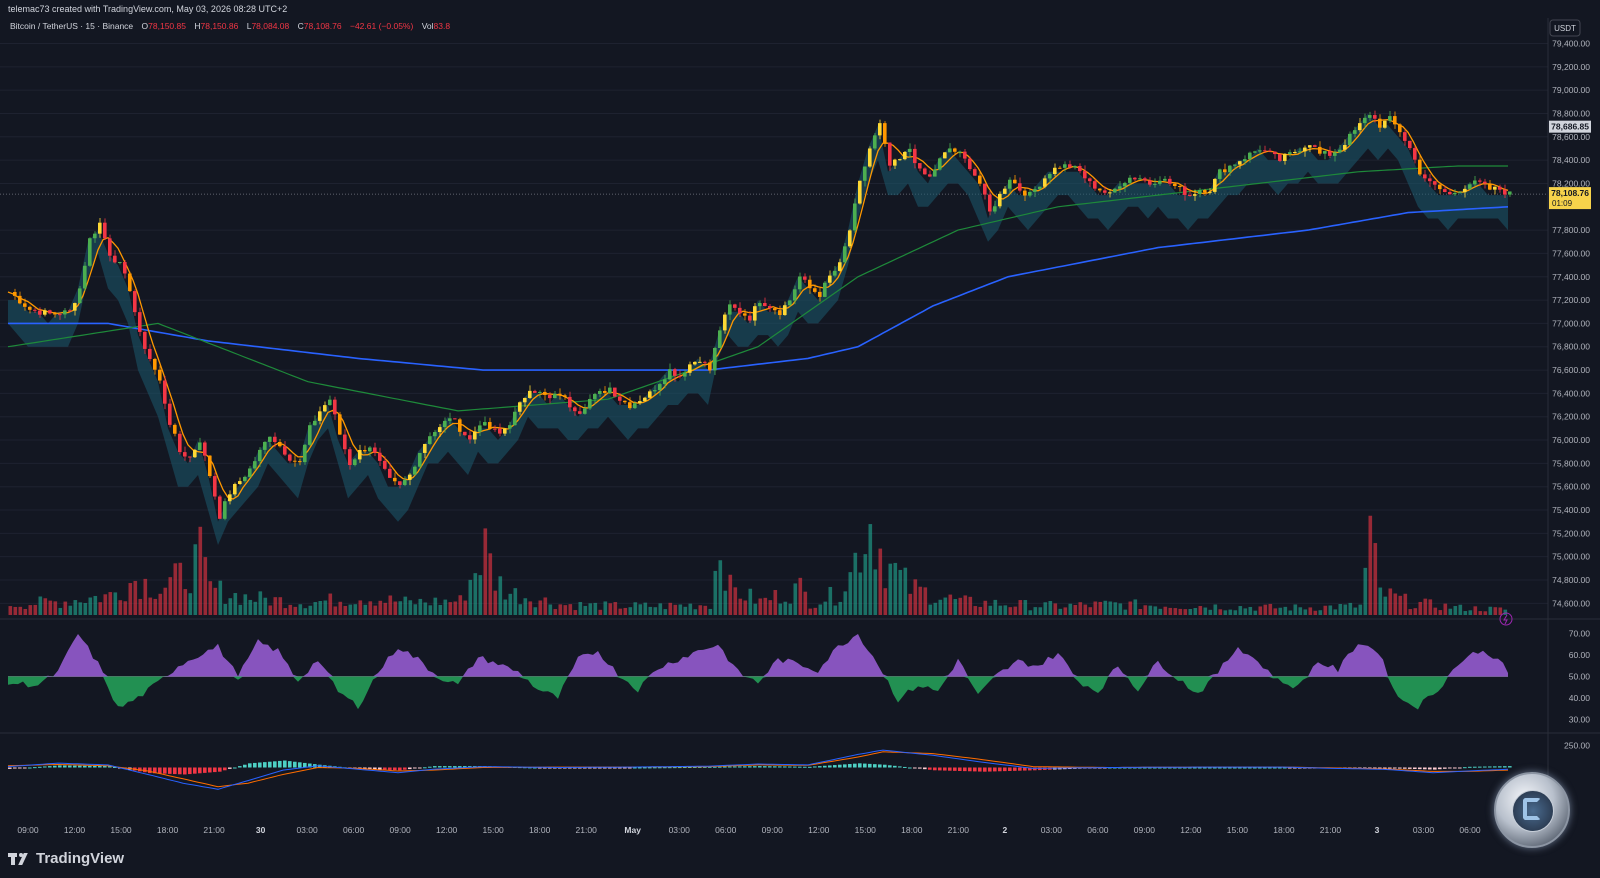 This screenshot has width=1600, height=878. I want to click on price-tick: 78,200.00, so click(1571, 183).